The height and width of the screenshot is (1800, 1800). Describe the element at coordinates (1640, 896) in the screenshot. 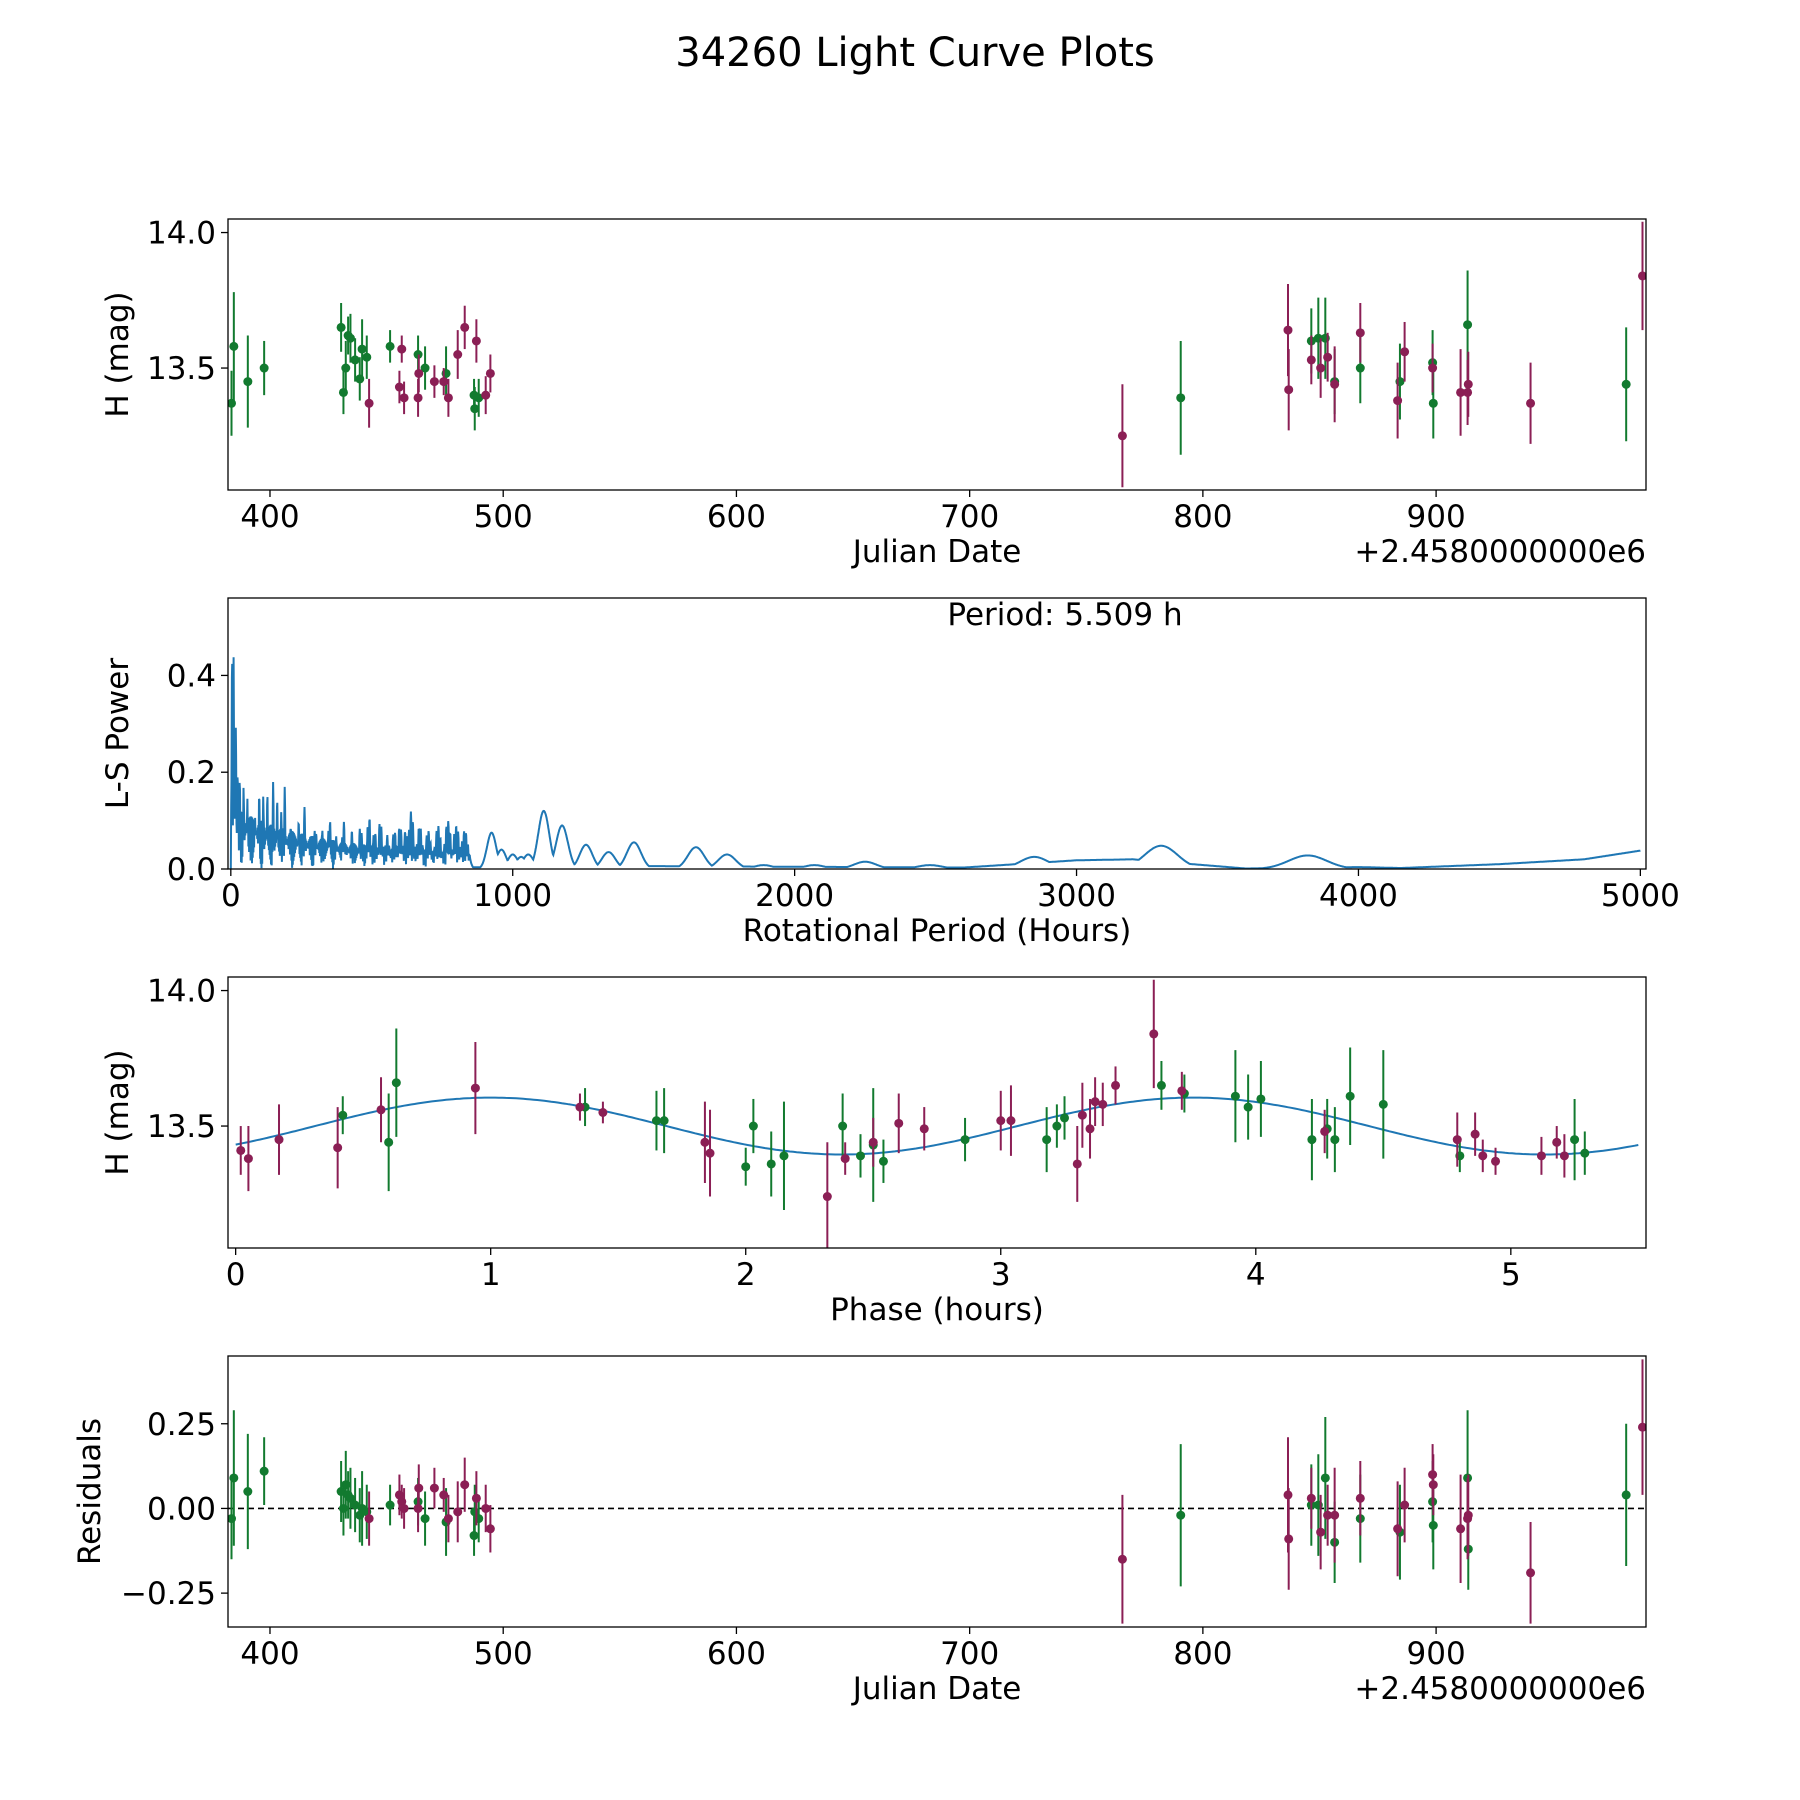

I see `x-tick-label: 5000` at that location.